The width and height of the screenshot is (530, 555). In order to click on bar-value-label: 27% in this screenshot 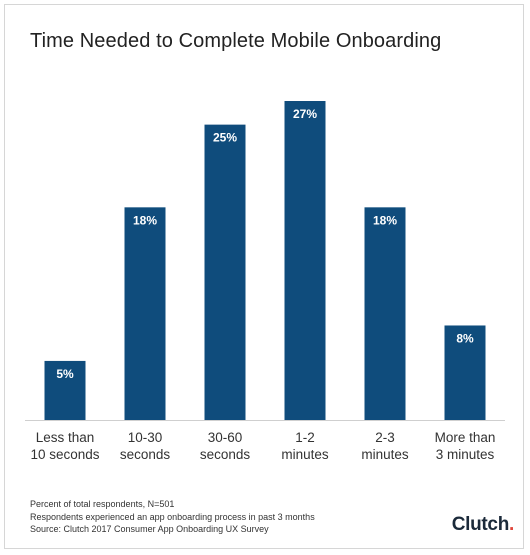, I will do `click(305, 114)`.